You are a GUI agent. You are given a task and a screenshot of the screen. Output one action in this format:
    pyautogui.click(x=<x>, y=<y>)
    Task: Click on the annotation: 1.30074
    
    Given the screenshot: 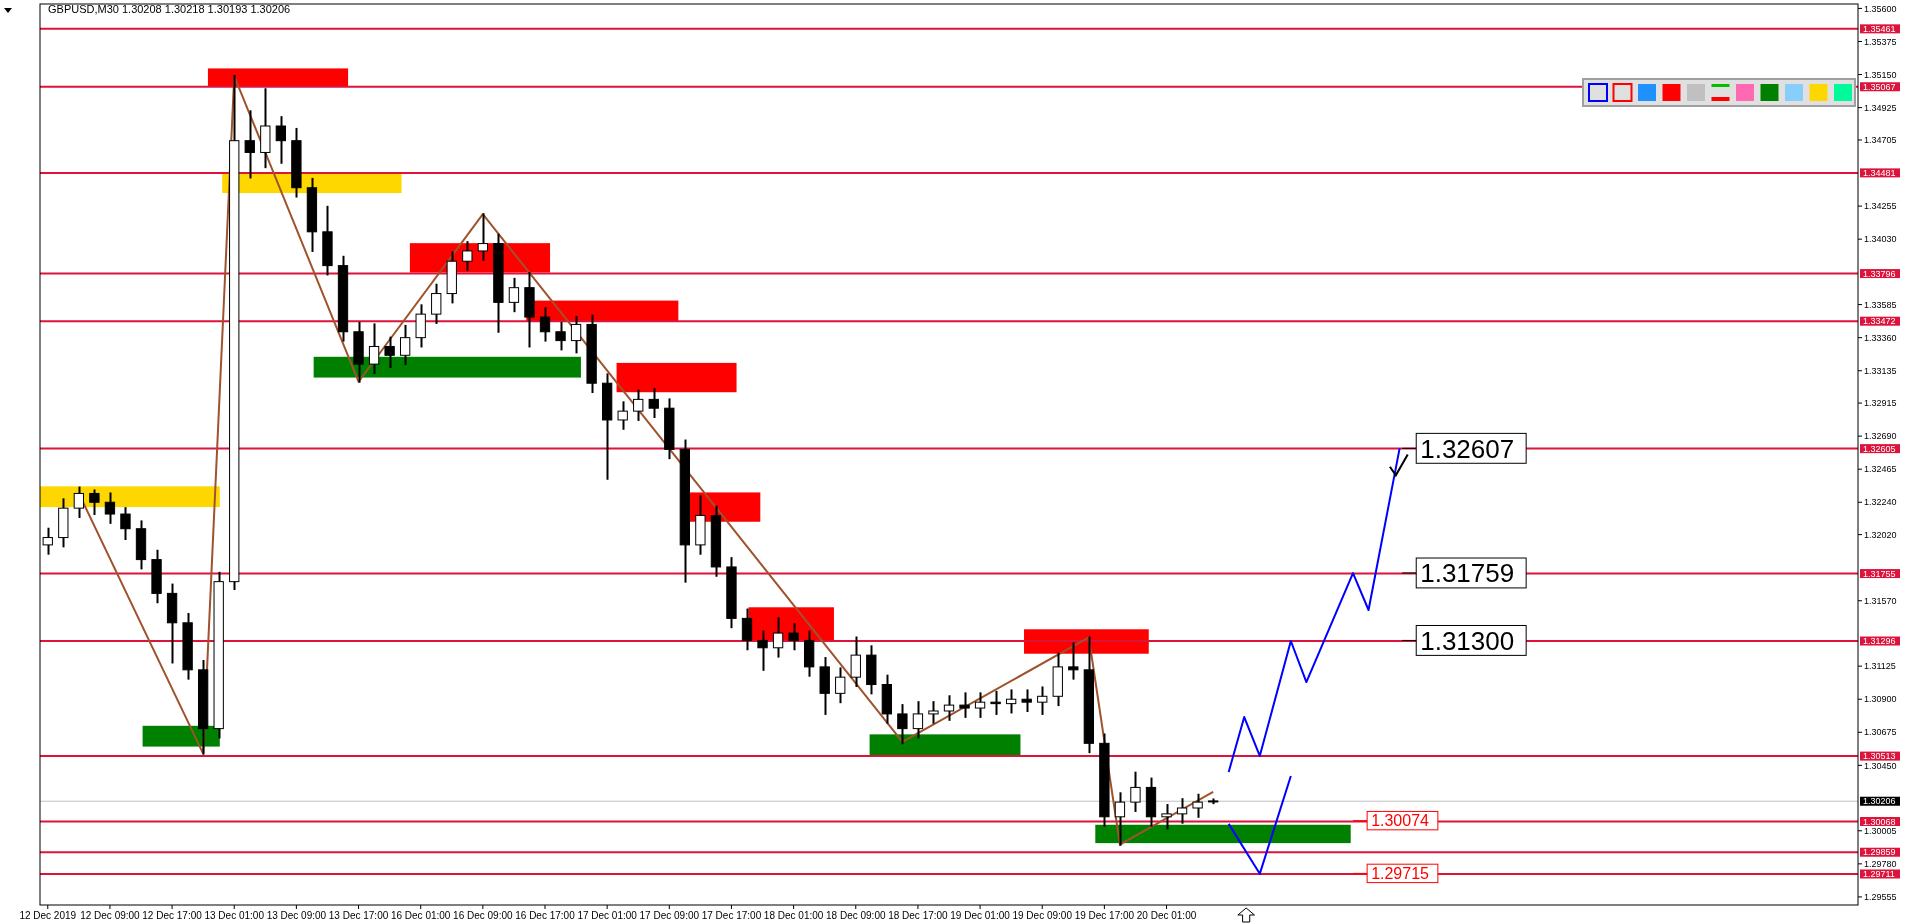 What is the action you would take?
    pyautogui.click(x=1400, y=821)
    